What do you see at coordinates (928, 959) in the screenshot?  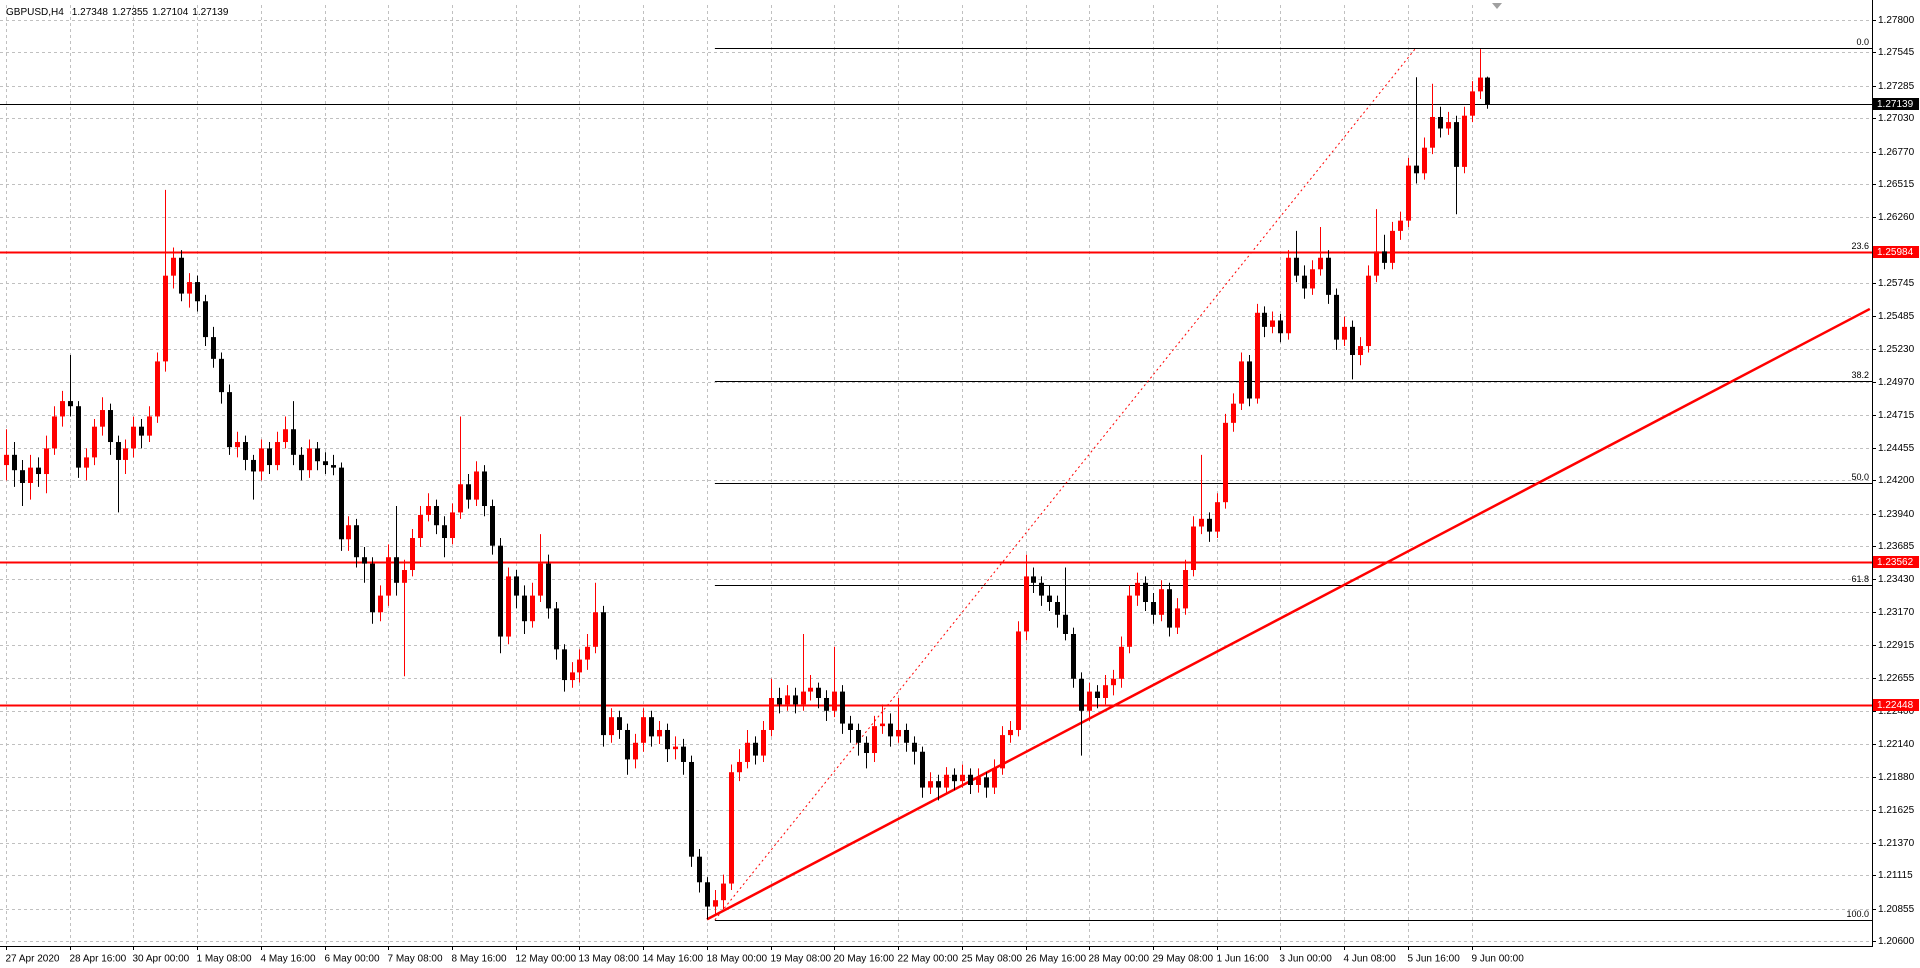 I see `x-tick-label: 22 May 00:00` at bounding box center [928, 959].